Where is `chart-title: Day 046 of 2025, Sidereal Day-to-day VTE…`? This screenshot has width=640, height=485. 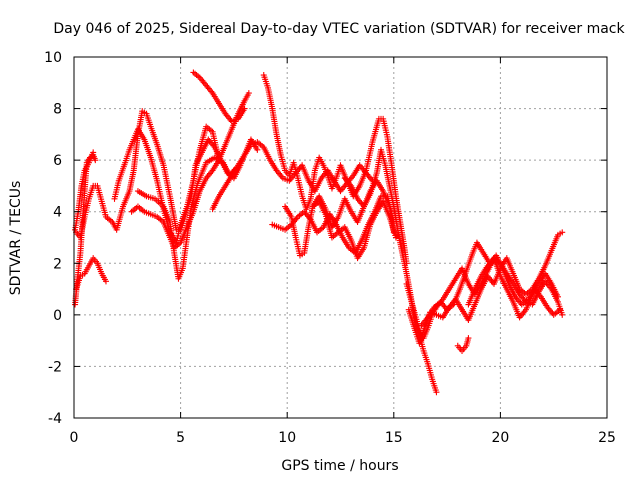
chart-title: Day 046 of 2025, Sidereal Day-to-day VTE… is located at coordinates (339, 29).